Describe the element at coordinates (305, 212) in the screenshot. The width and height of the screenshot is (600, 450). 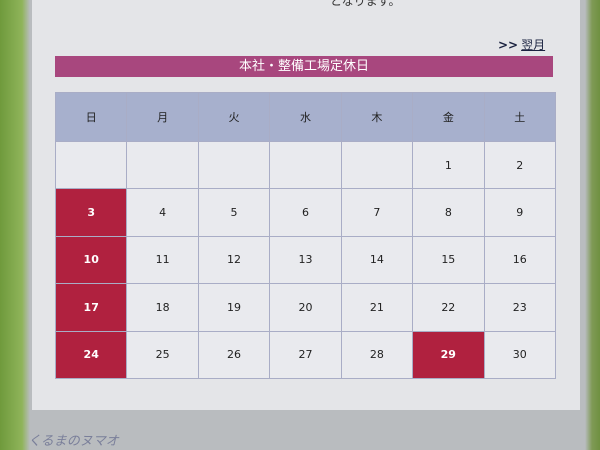
I see `calendar-day: 6` at that location.